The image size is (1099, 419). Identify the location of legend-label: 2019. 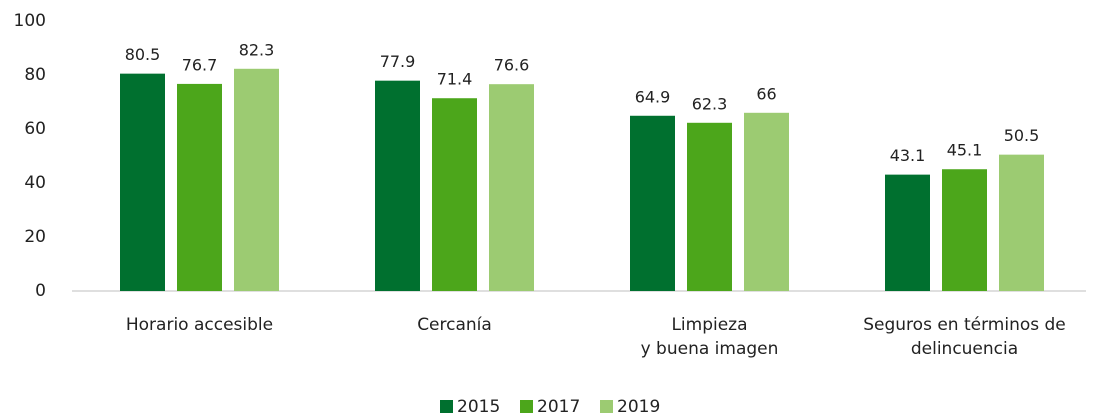
(638, 407).